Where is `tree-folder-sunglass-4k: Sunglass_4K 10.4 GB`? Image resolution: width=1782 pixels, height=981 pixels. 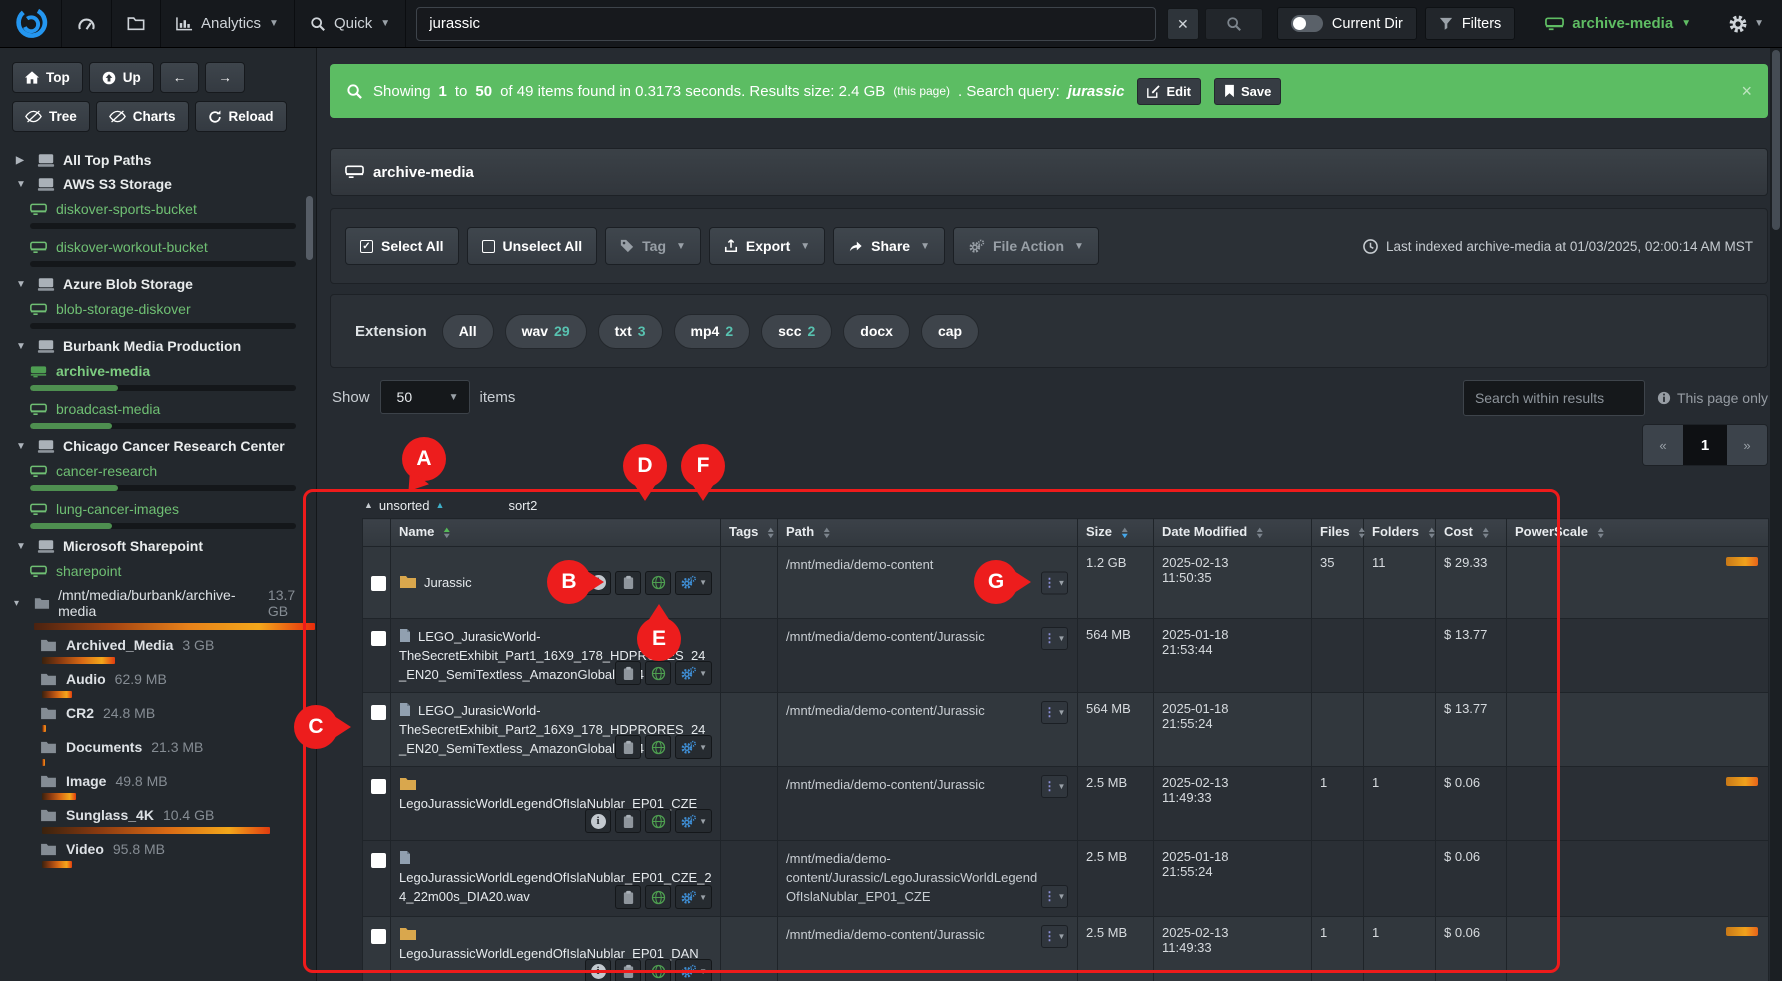 tree-folder-sunglass-4k: Sunglass_4K 10.4 GB is located at coordinates (158, 814).